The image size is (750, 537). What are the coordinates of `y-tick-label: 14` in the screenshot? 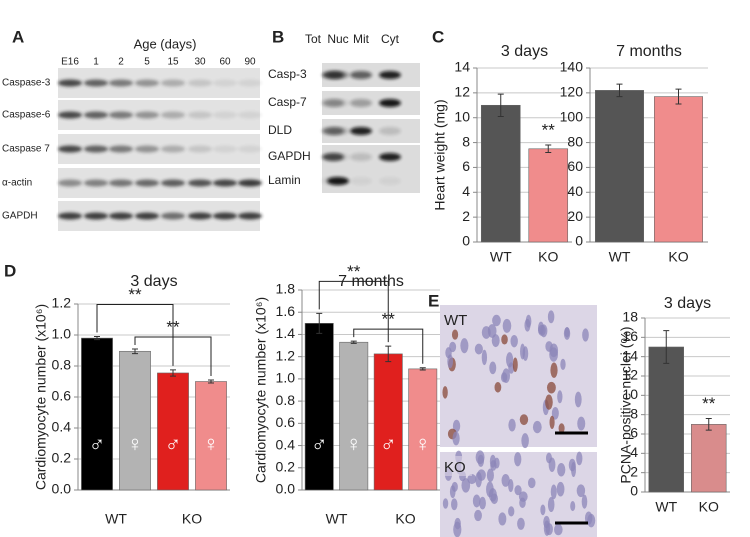 It's located at (462, 67).